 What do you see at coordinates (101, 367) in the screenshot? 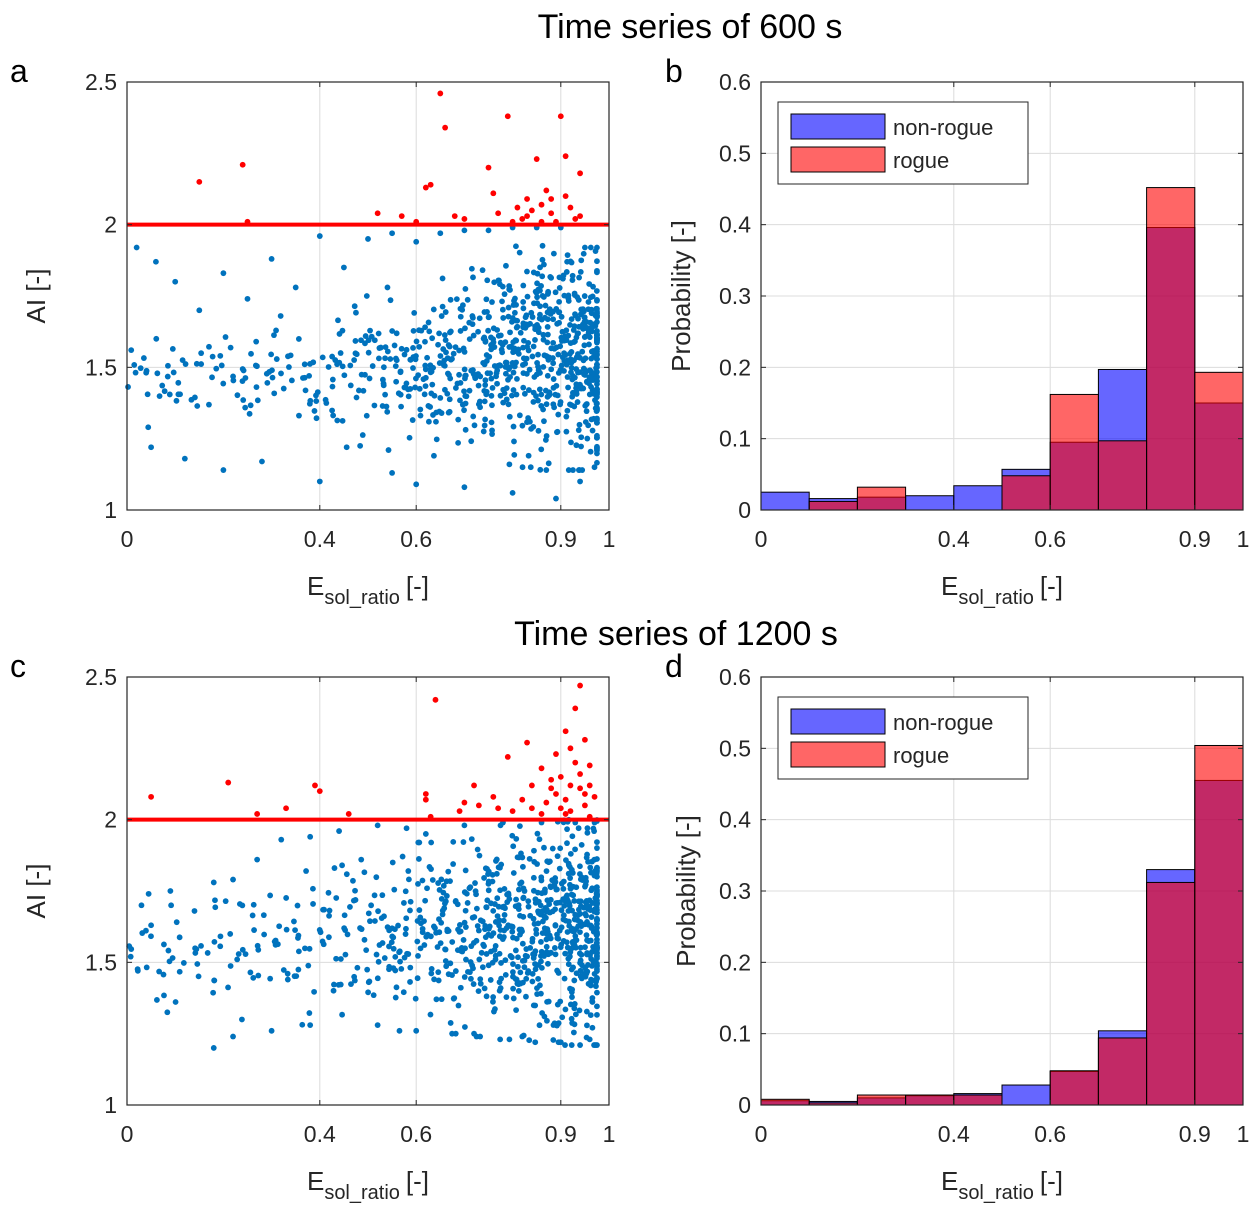
I see `y-tick-label: 1.5` at bounding box center [101, 367].